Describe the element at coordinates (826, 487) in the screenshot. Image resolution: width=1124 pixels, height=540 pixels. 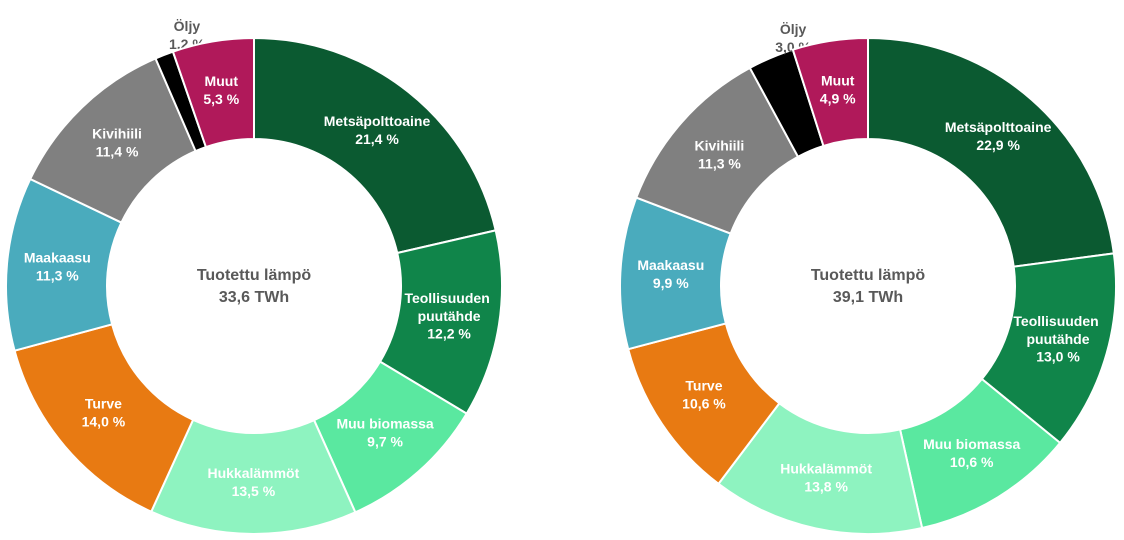
I see `slice-value-label: 13,8 %` at that location.